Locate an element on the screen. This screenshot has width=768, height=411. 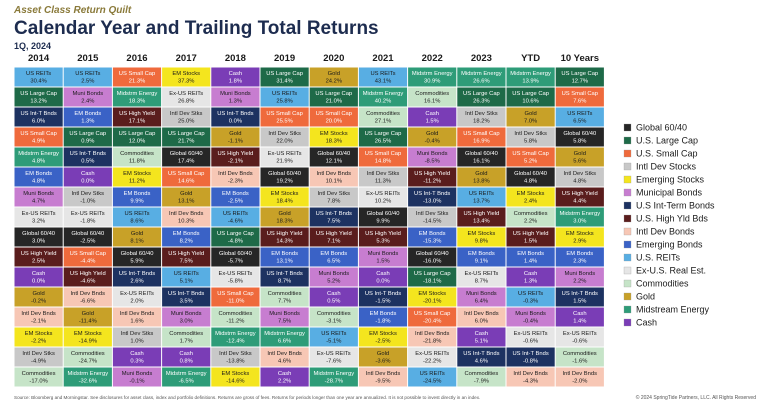
cell-value: 30.4% is located at coordinates (38, 82).